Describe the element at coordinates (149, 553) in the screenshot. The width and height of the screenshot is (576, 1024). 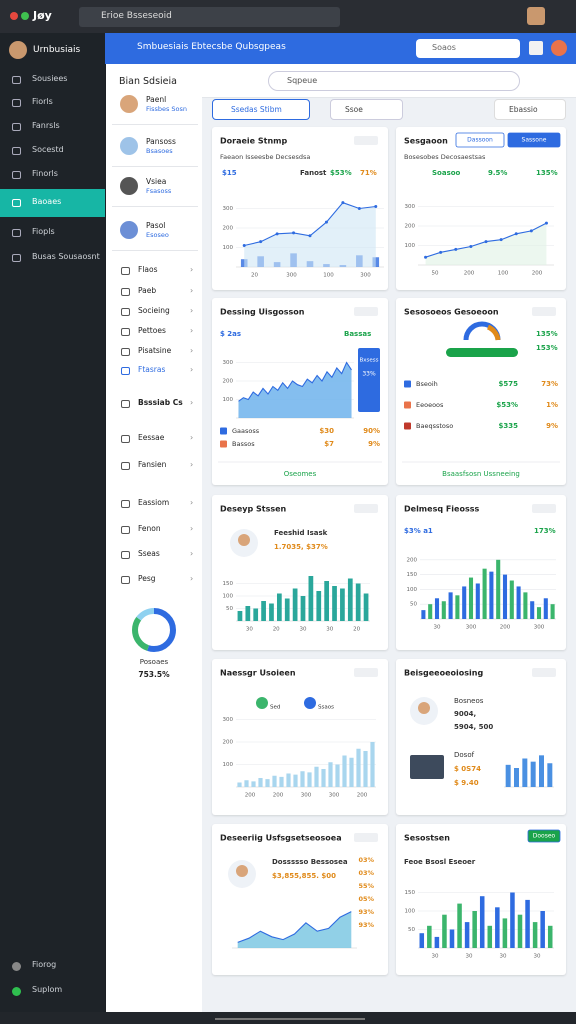
I see `menu-item: Sseas` at that location.